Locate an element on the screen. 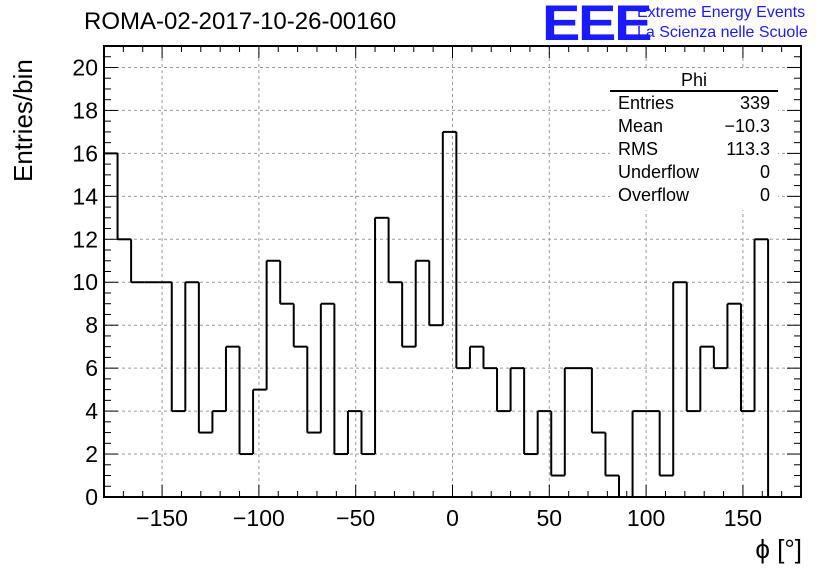 The height and width of the screenshot is (572, 836). y-tick-label: 12 is located at coordinates (85, 239).